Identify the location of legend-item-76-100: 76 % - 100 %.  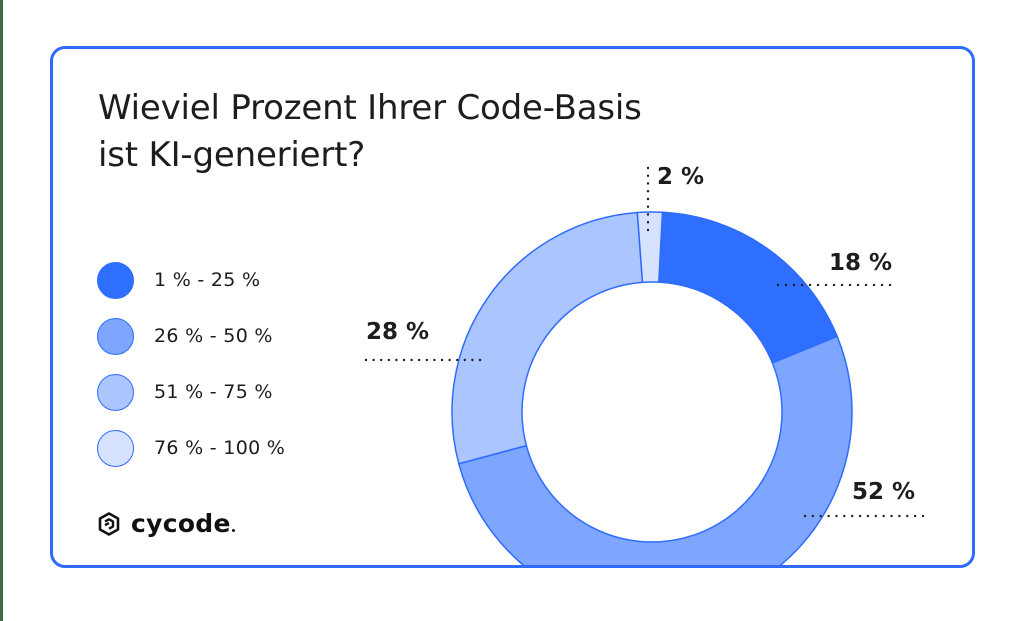
(191, 448).